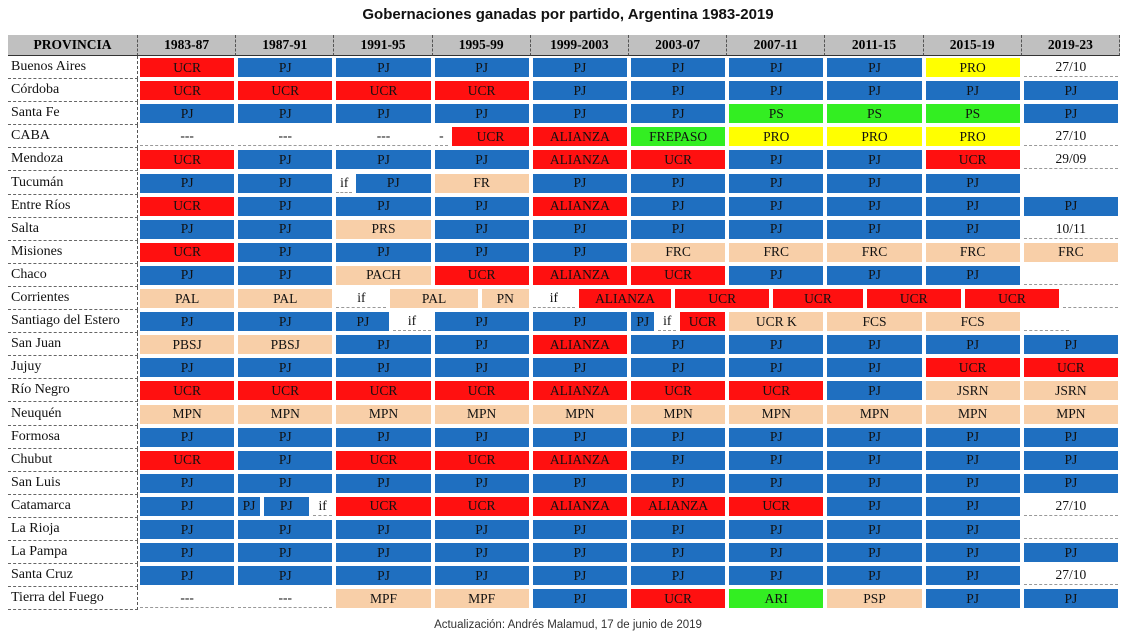 The width and height of the screenshot is (1136, 640). What do you see at coordinates (187, 345) in the screenshot?
I see `party-cell: PBSJ` at bounding box center [187, 345].